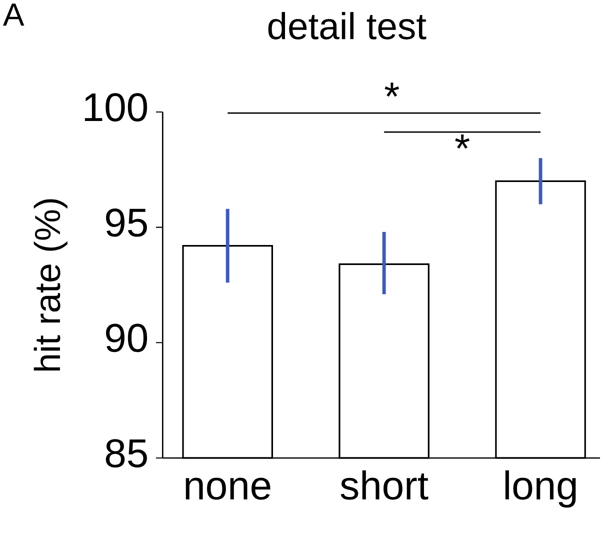  What do you see at coordinates (51, 285) in the screenshot?
I see `y-axis-title: hit rate (%)` at bounding box center [51, 285].